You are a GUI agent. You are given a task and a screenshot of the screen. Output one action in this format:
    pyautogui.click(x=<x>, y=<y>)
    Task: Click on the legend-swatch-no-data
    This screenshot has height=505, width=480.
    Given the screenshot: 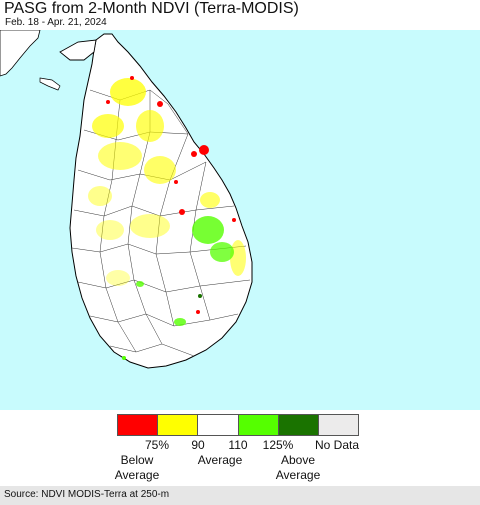 What is the action you would take?
    pyautogui.click(x=338, y=425)
    